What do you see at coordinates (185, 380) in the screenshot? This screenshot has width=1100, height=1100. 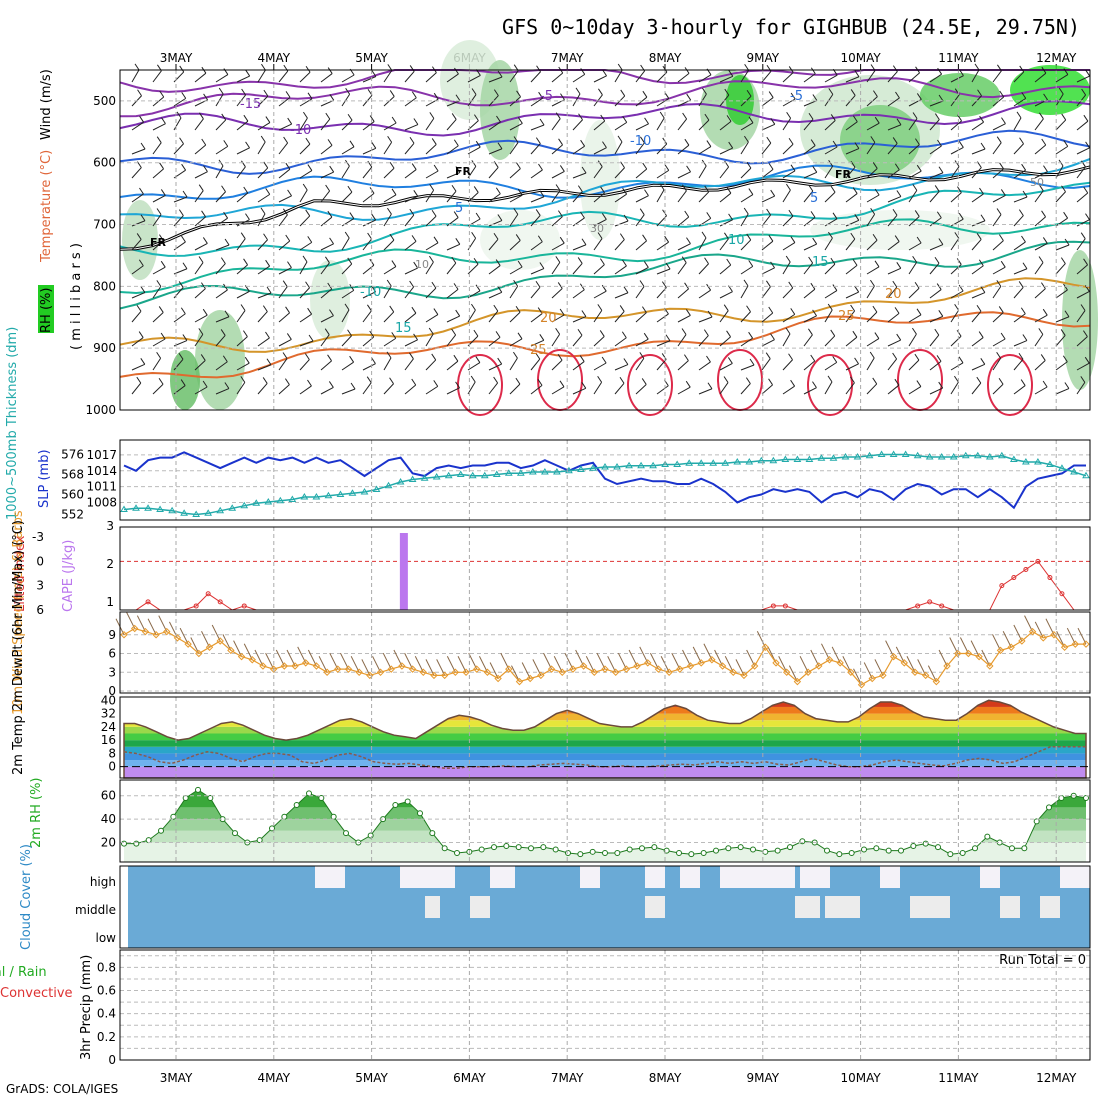 I see `rh-shading` at bounding box center [185, 380].